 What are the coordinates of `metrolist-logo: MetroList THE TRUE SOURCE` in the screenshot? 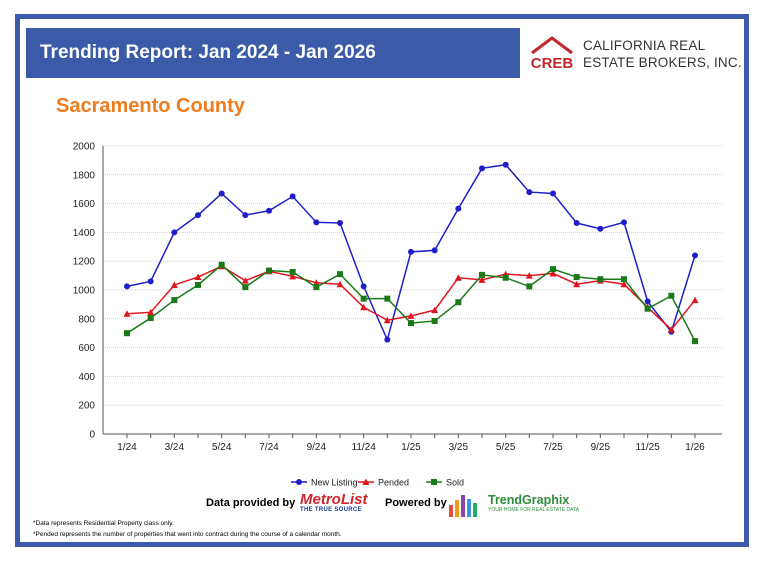 It's located at (334, 502).